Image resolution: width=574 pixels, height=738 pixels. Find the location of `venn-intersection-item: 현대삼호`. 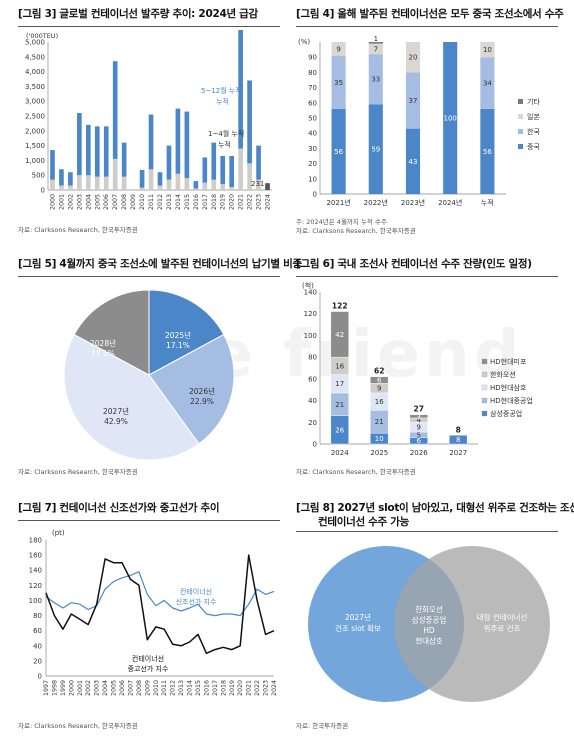

venn-intersection-item: 현대삼호 is located at coordinates (429, 641).